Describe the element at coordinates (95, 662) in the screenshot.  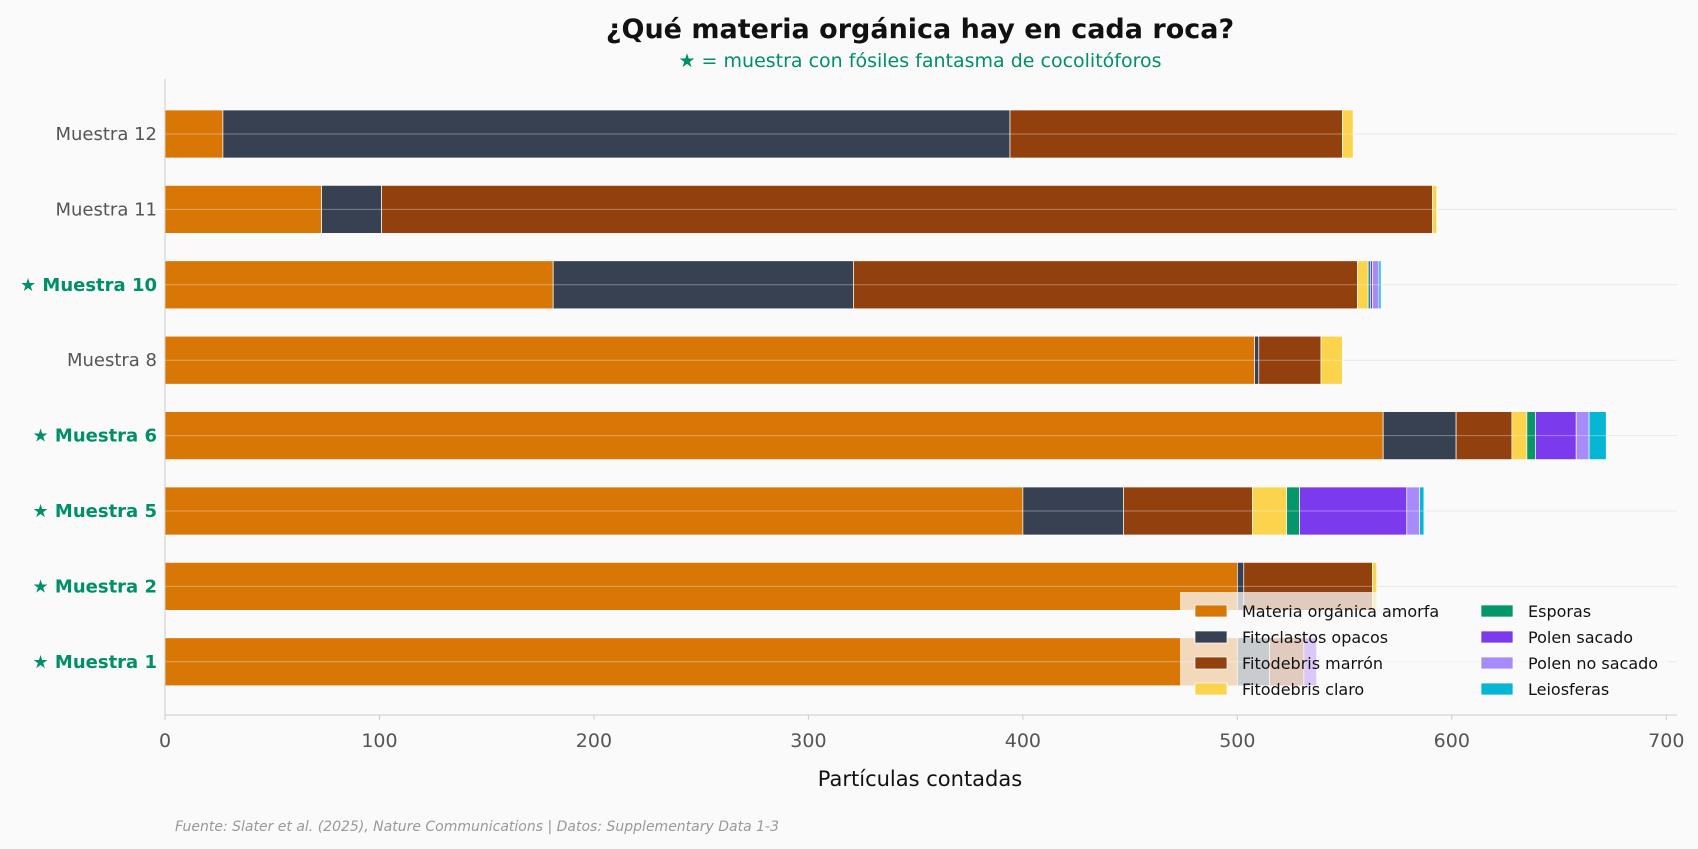
I see `category-label: ★ Muestra 1` at that location.